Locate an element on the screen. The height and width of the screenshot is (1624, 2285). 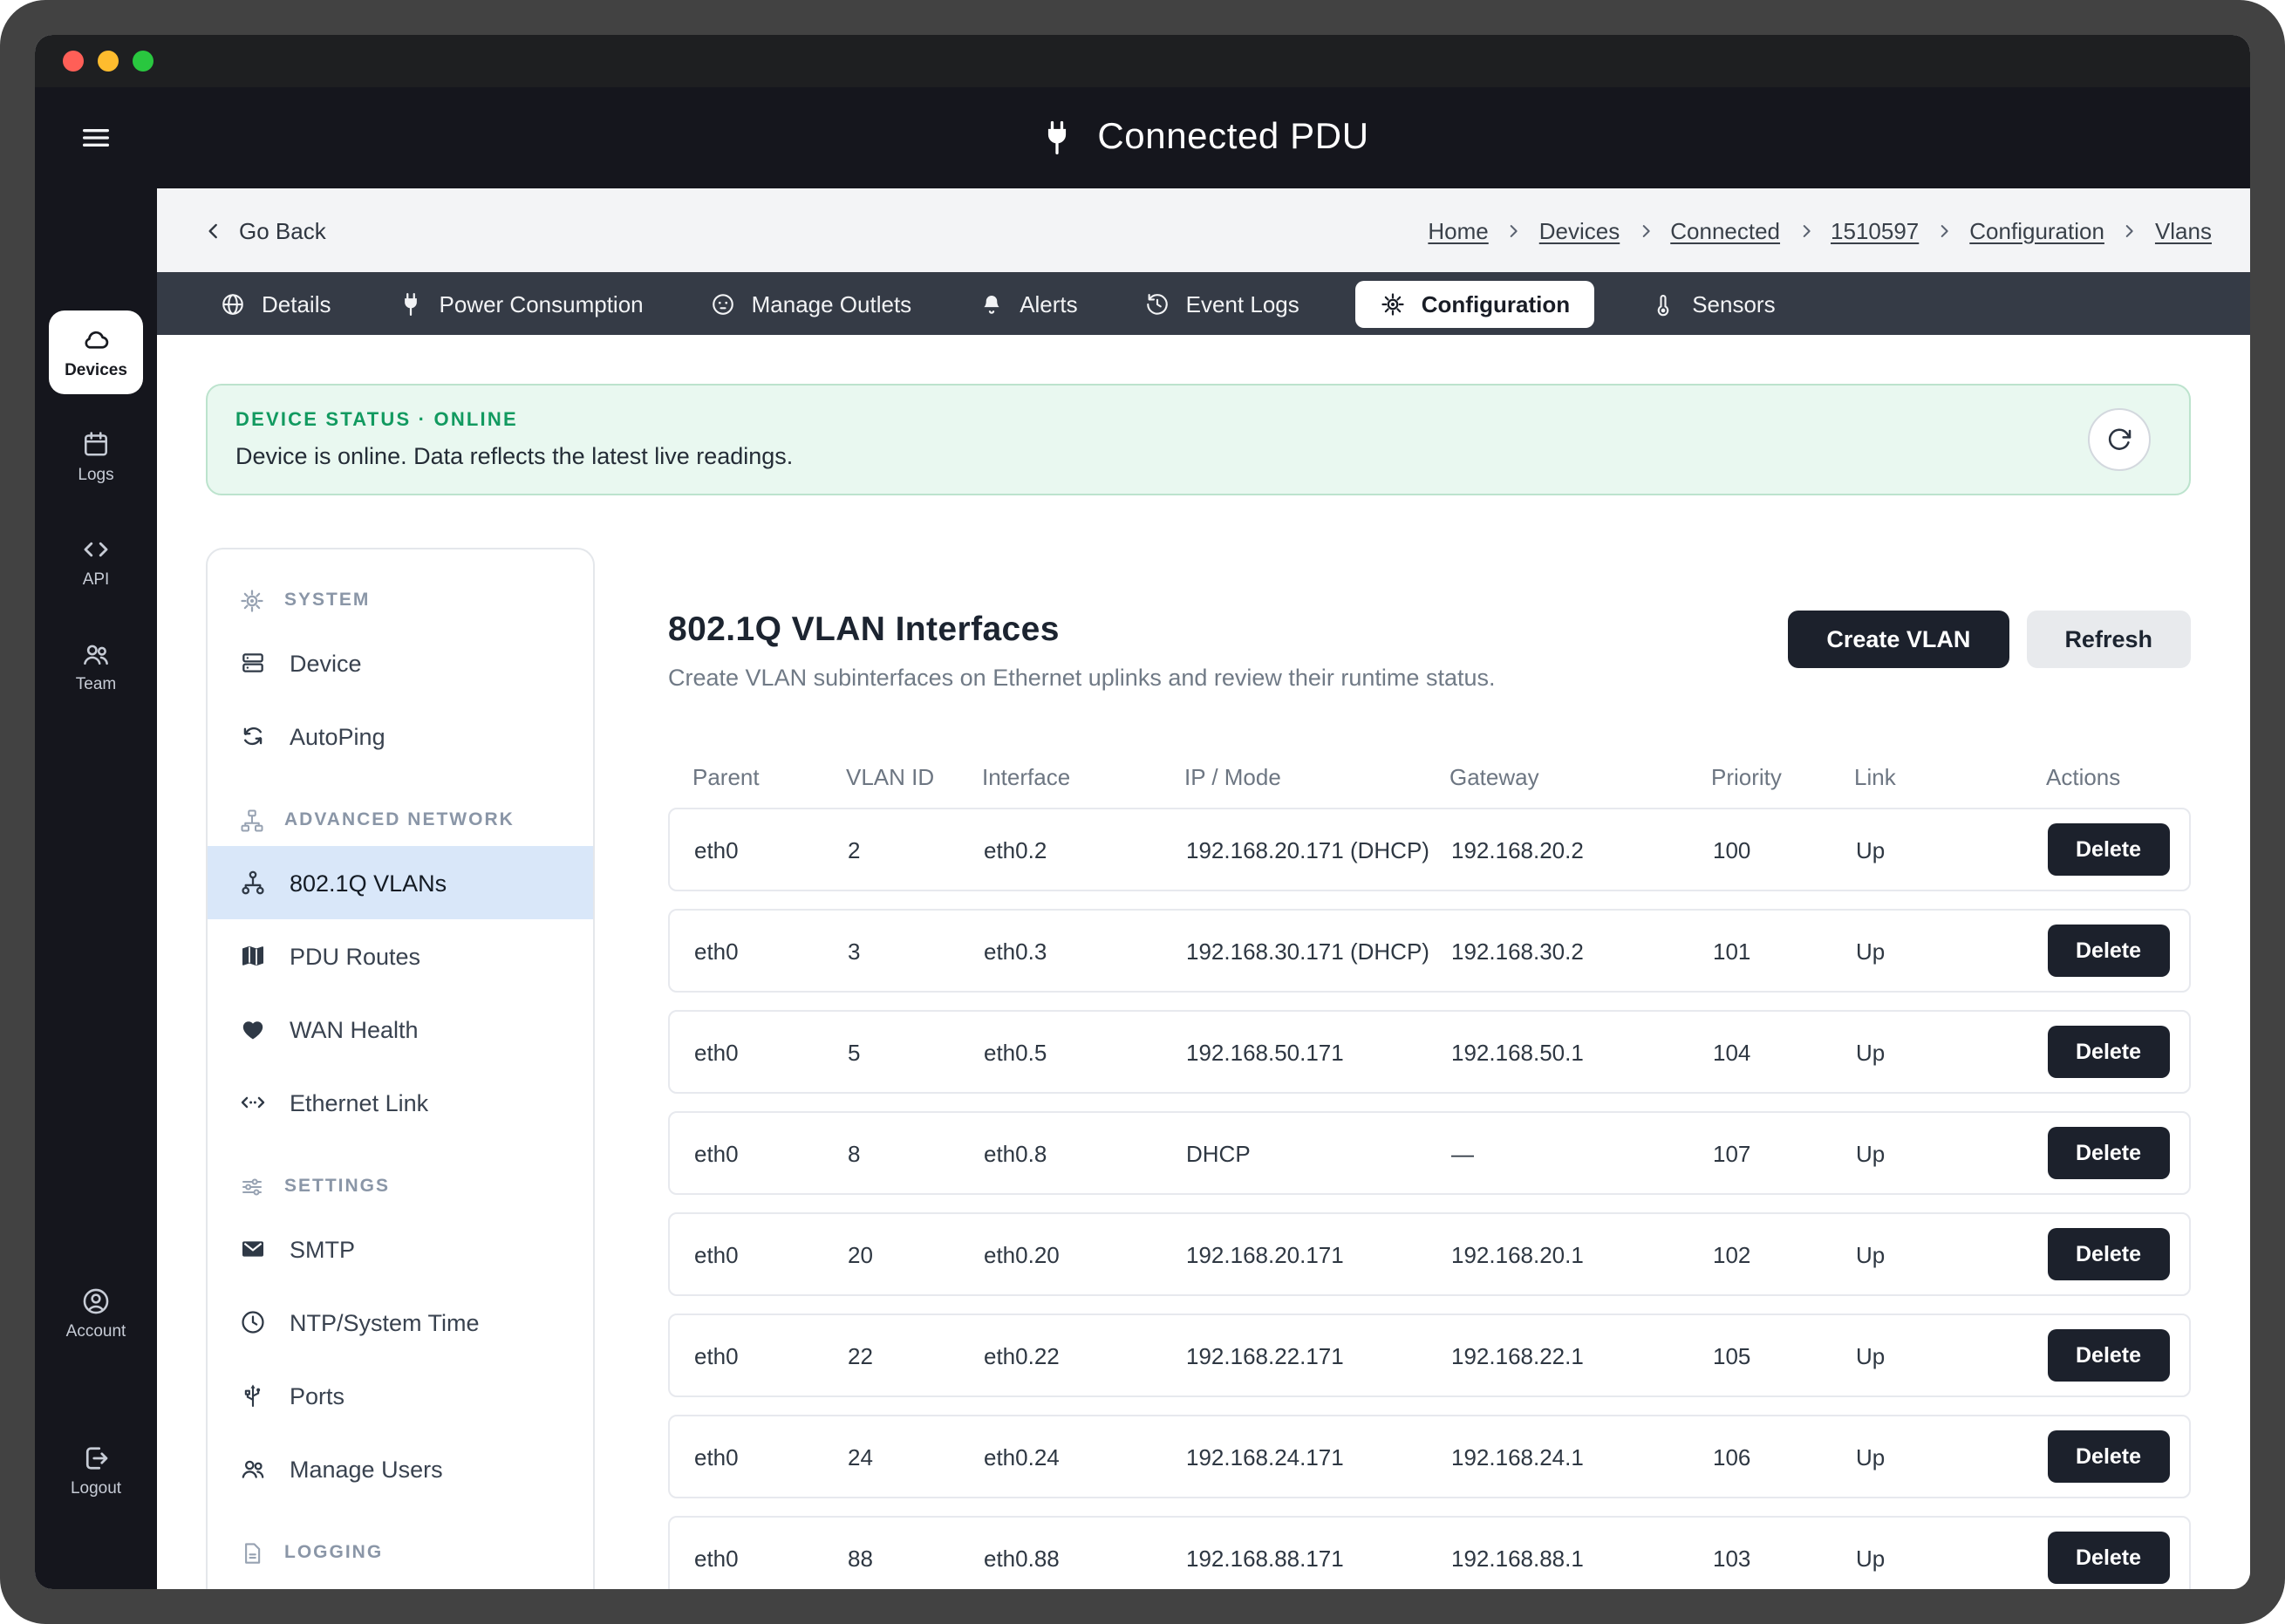
cell-ip-mode: 192.168.22.171 is located at coordinates (1265, 1355).